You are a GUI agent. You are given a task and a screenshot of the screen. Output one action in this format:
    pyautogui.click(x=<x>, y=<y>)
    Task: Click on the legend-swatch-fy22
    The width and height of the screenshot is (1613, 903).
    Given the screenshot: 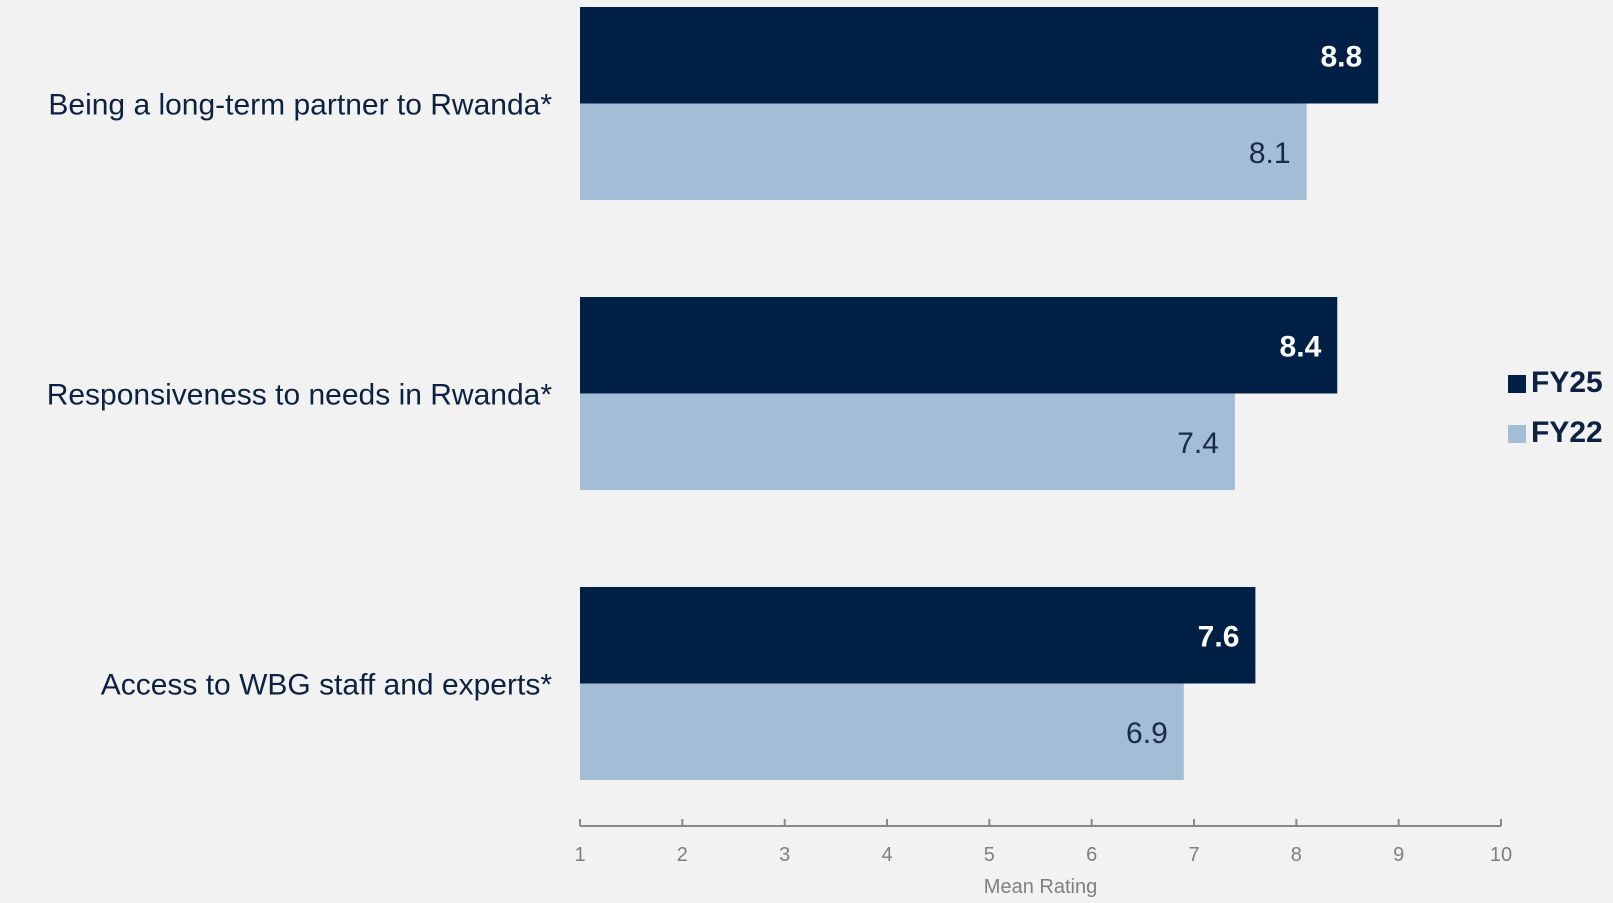 What is the action you would take?
    pyautogui.click(x=1517, y=434)
    